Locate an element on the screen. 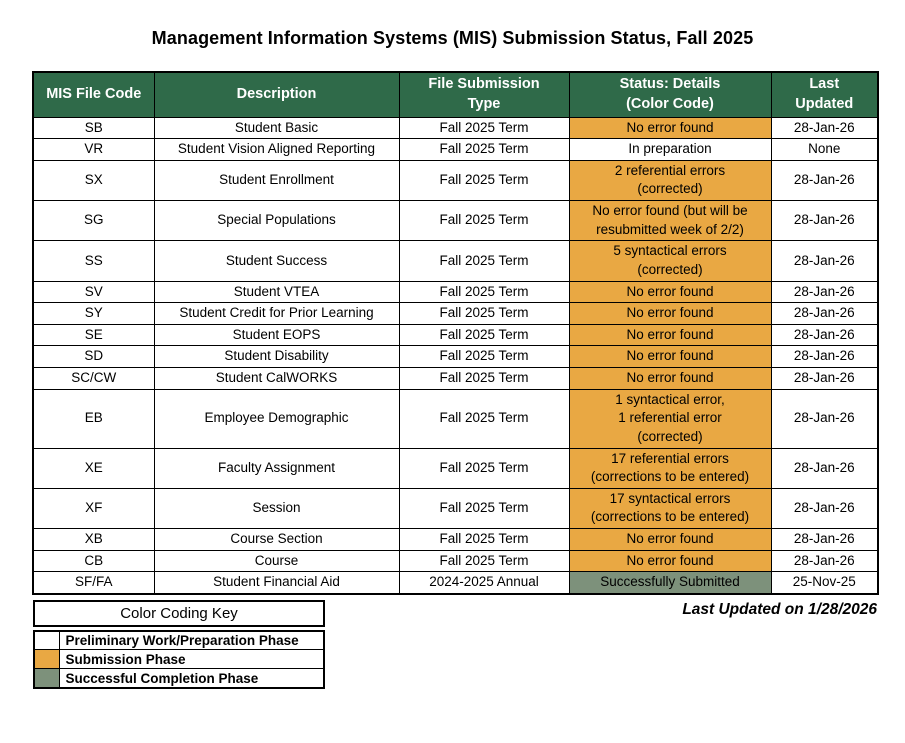 The width and height of the screenshot is (905, 743). cell-description: Student Basic is located at coordinates (276, 128).